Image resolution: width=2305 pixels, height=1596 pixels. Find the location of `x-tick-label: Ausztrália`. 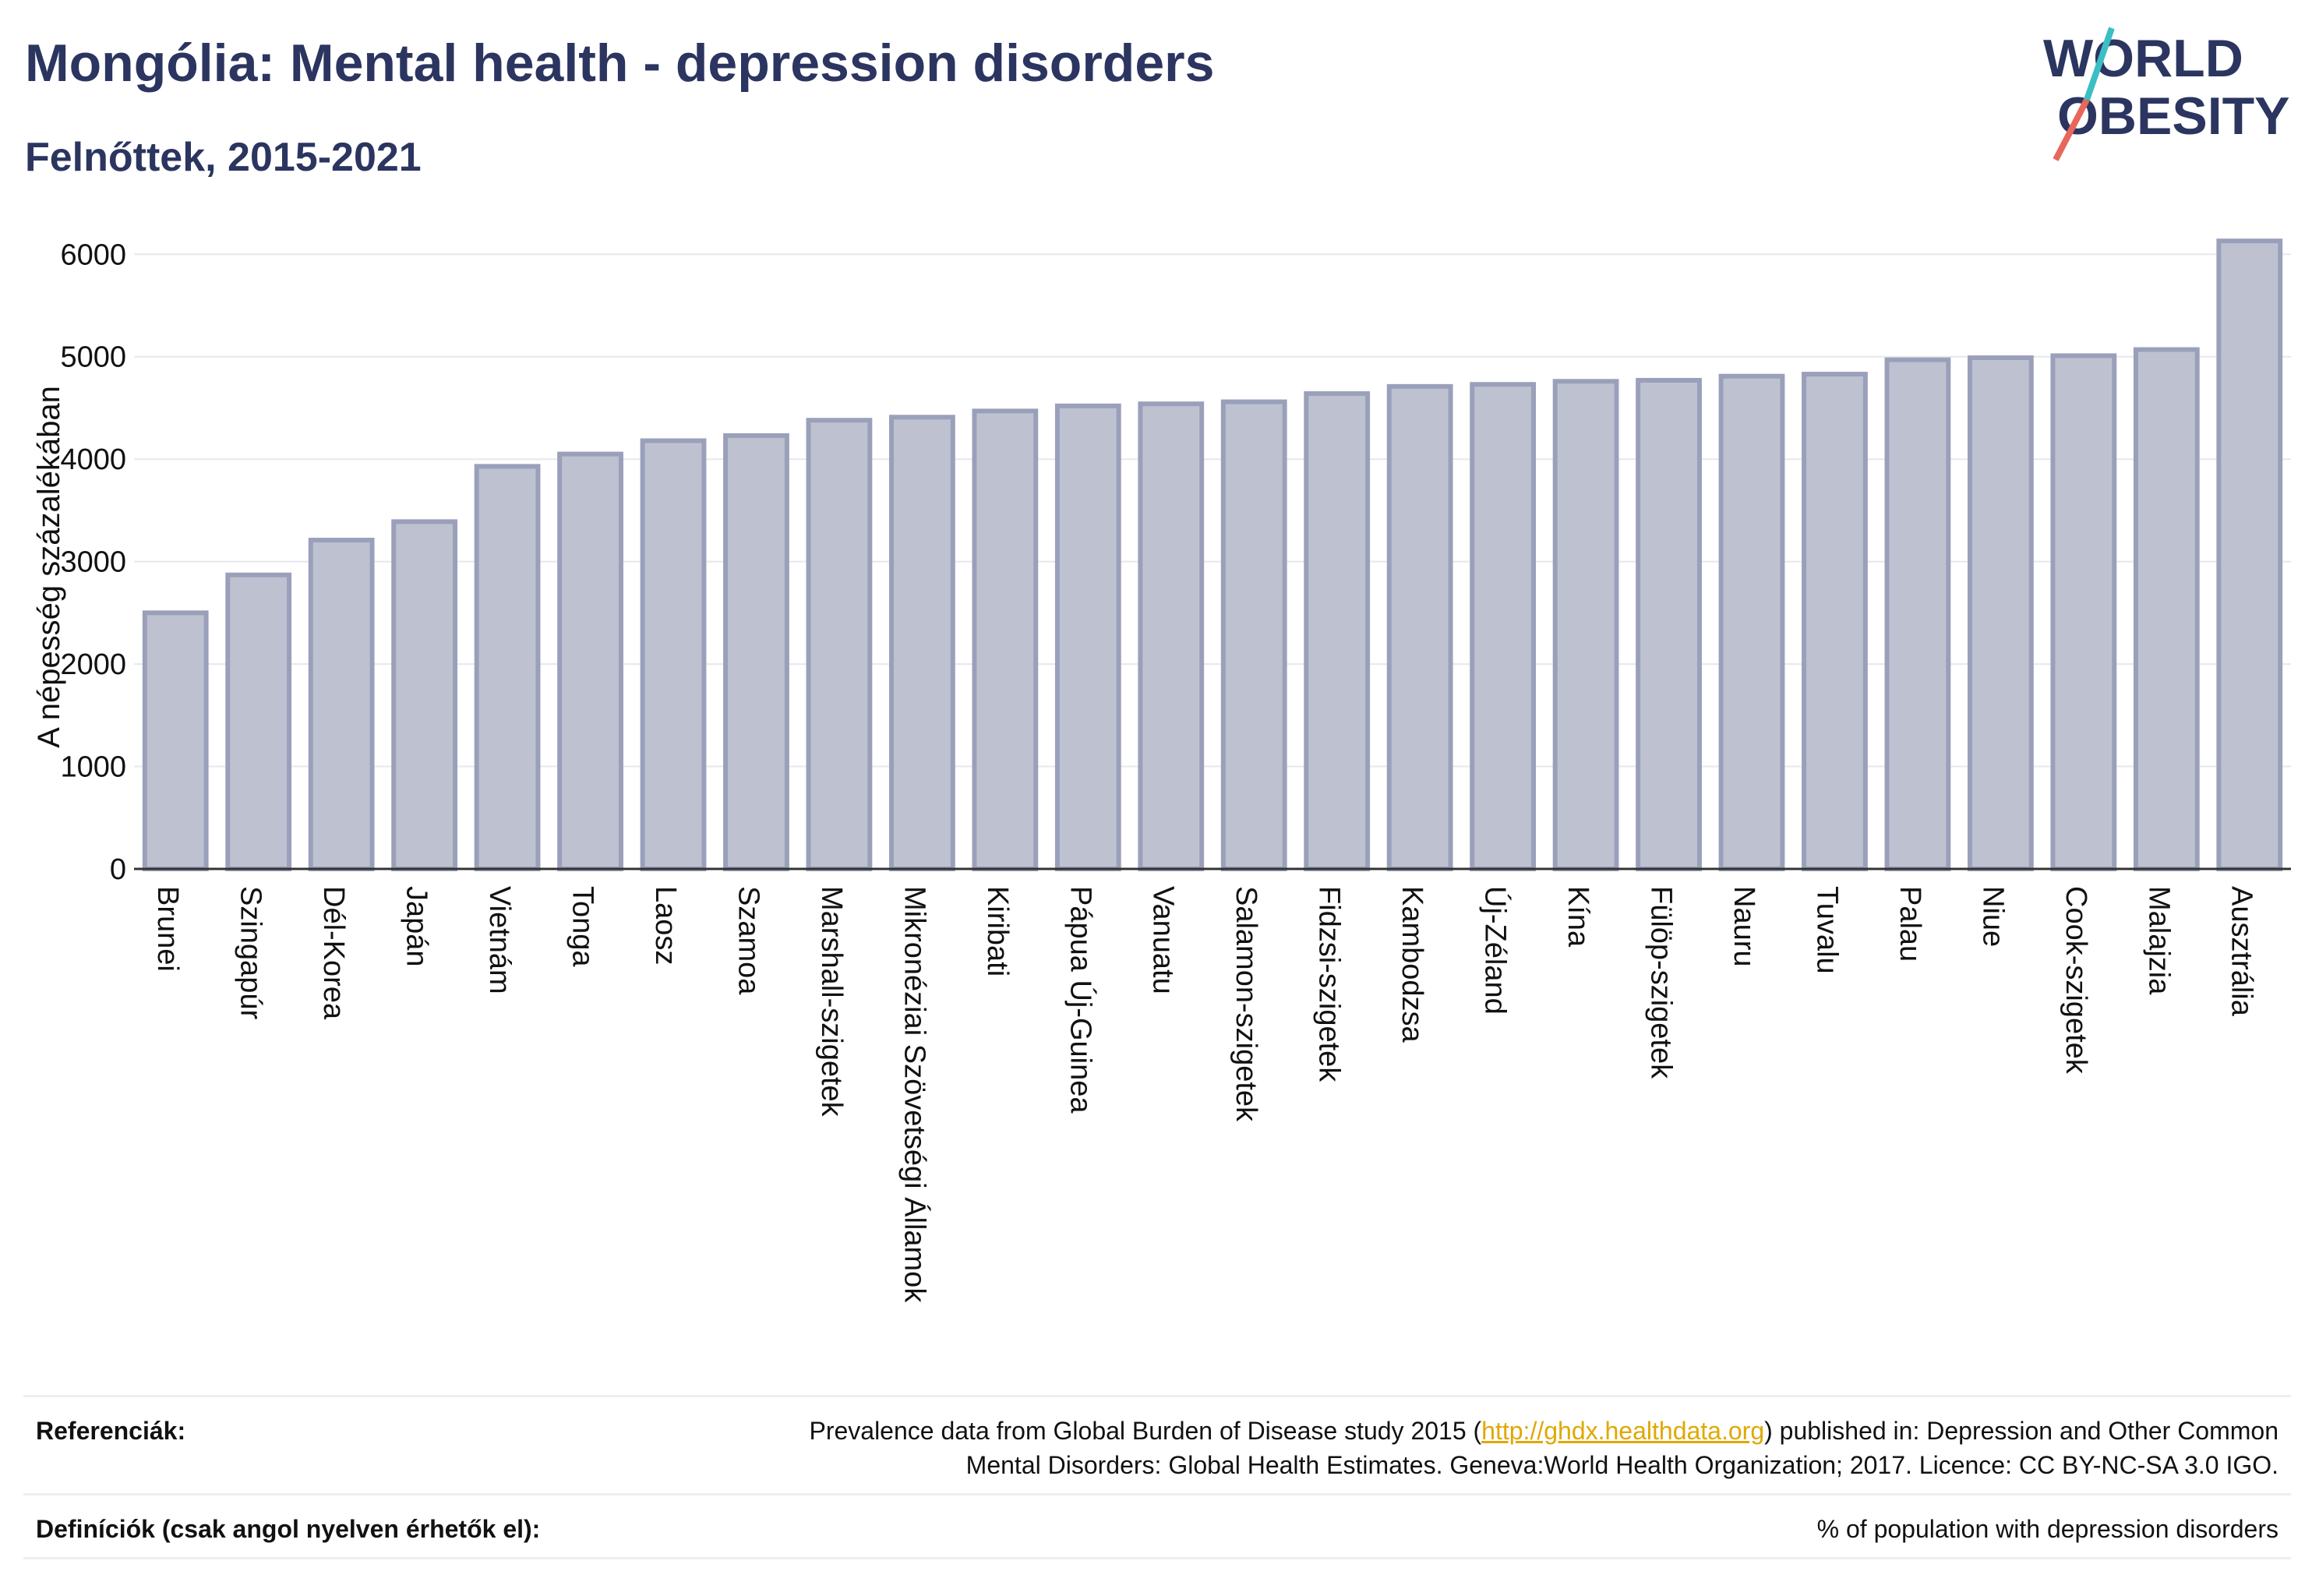

x-tick-label: Ausztrália is located at coordinates (2242, 951).